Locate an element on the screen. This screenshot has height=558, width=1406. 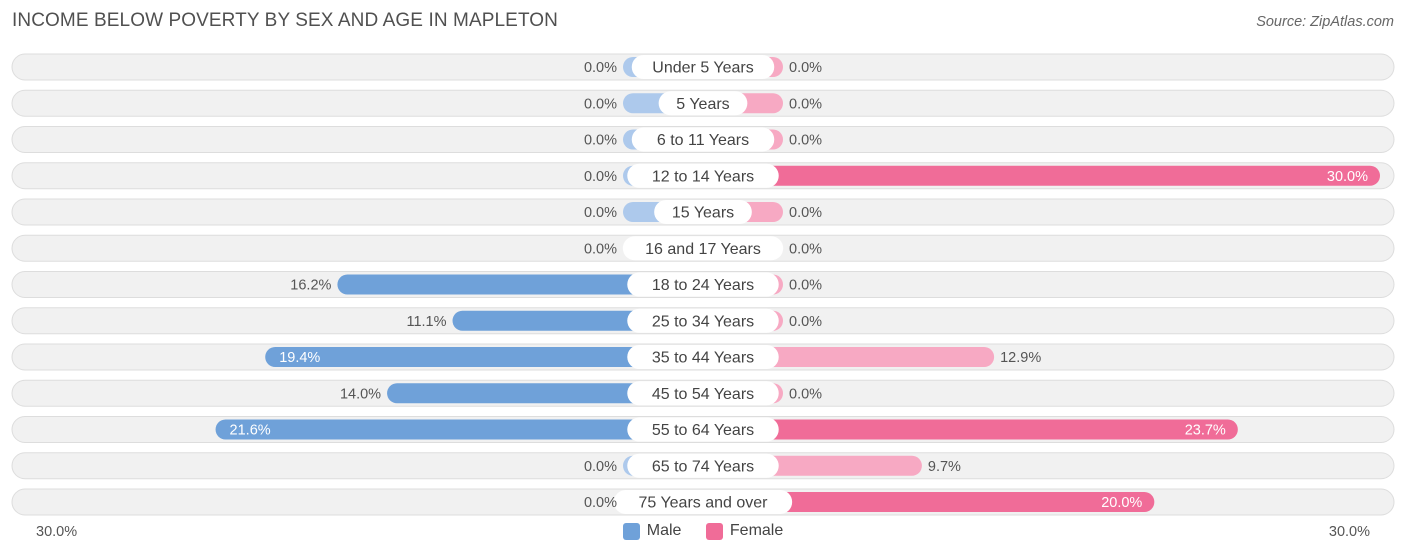
category-label: Under 5 Years is located at coordinates (702, 68).